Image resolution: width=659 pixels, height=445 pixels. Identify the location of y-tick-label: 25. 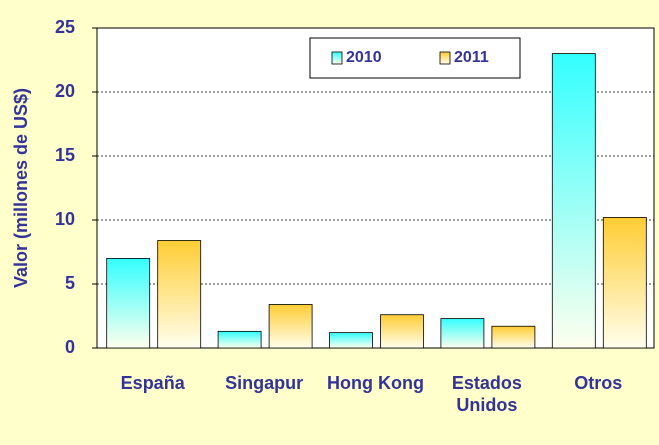
(65, 27).